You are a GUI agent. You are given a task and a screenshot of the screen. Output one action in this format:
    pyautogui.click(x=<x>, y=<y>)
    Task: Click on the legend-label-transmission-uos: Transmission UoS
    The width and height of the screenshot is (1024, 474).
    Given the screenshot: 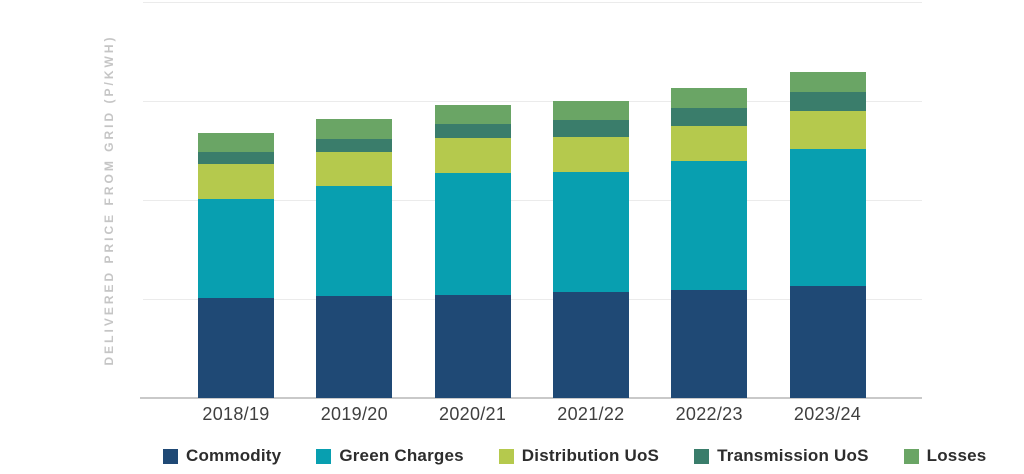 What is the action you would take?
    pyautogui.click(x=793, y=455)
    